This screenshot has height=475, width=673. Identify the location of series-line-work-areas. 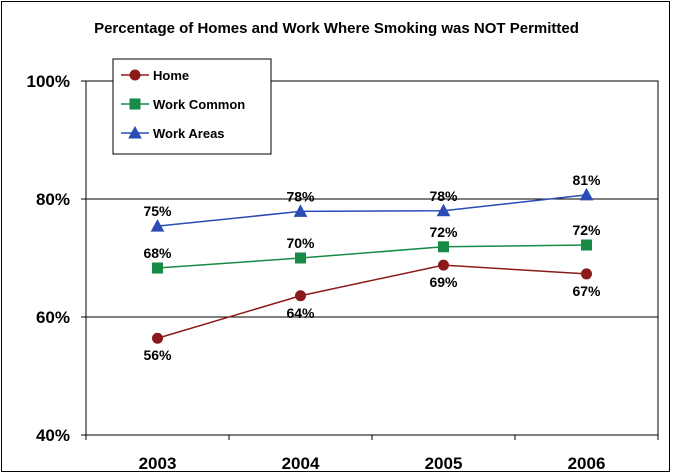
(372, 210).